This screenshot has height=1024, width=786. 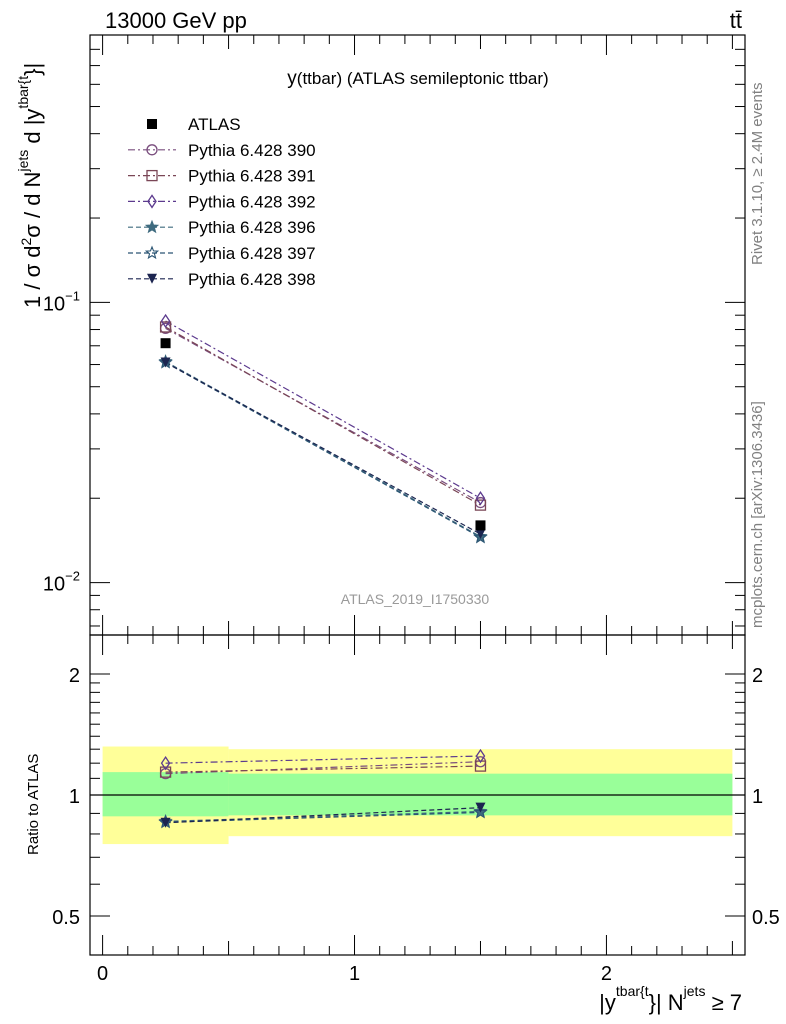 What do you see at coordinates (606, 974) in the screenshot?
I see `xtick-label-2: 2` at bounding box center [606, 974].